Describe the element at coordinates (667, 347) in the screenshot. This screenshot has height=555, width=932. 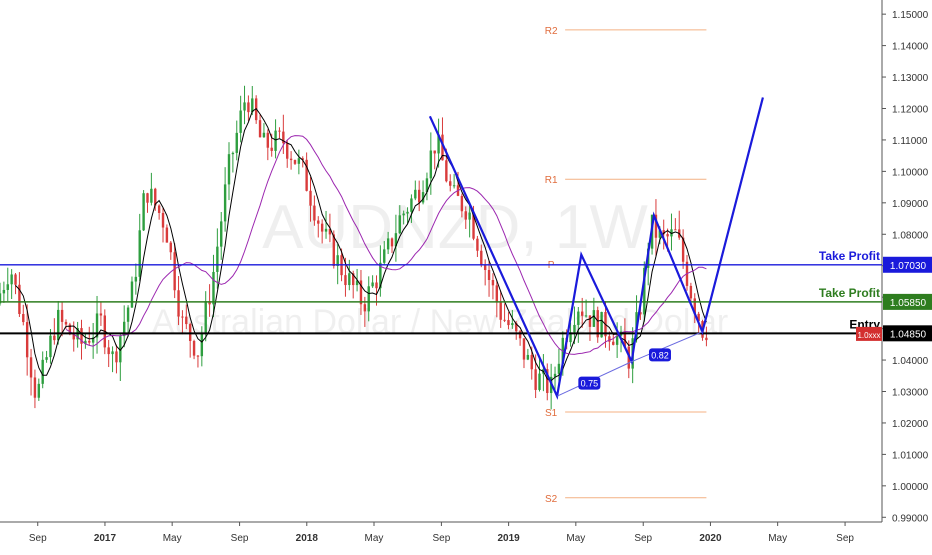
I see `ratio-connector` at that location.